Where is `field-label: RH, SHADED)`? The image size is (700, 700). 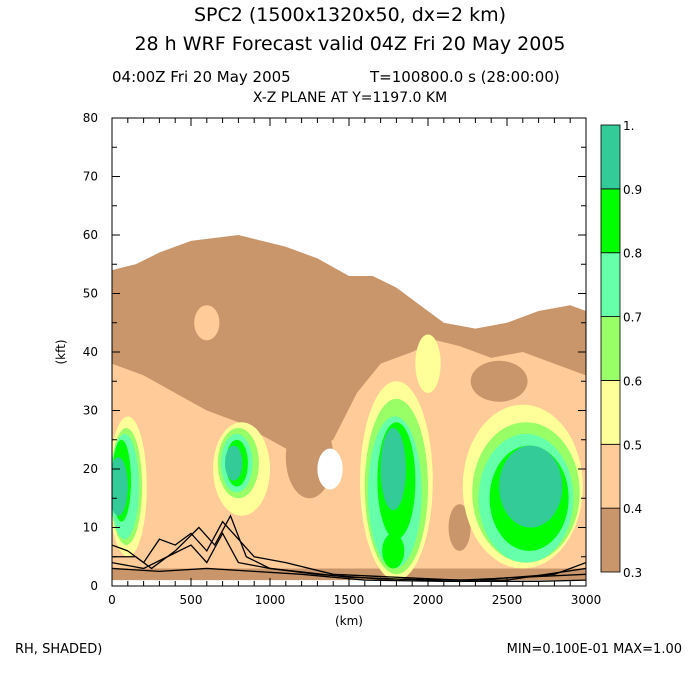 field-label: RH, SHADED) is located at coordinates (59, 649).